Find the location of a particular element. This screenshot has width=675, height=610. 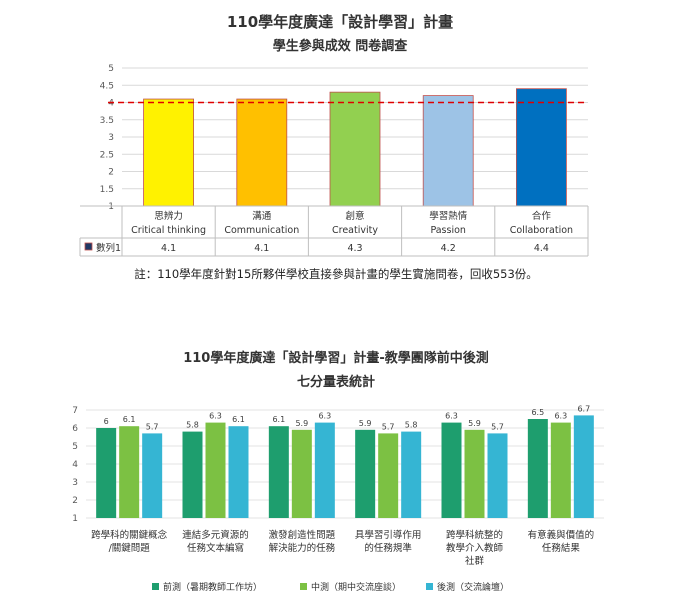

chart1-category-label: 創意 is located at coordinates (354, 216).